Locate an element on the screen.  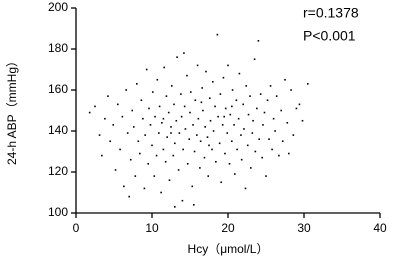
x-tick-label: 10 is located at coordinates (152, 228).